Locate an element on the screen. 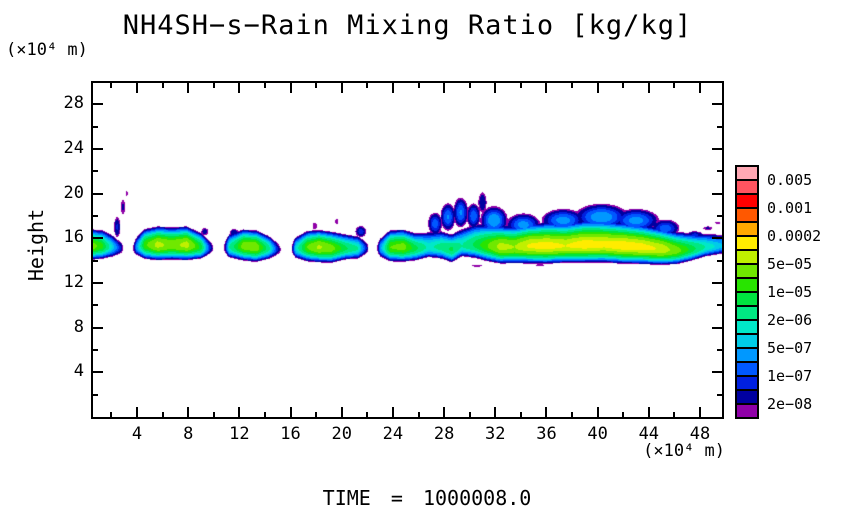 The width and height of the screenshot is (854, 519). colorbar-label: 0.0002 is located at coordinates (794, 236).